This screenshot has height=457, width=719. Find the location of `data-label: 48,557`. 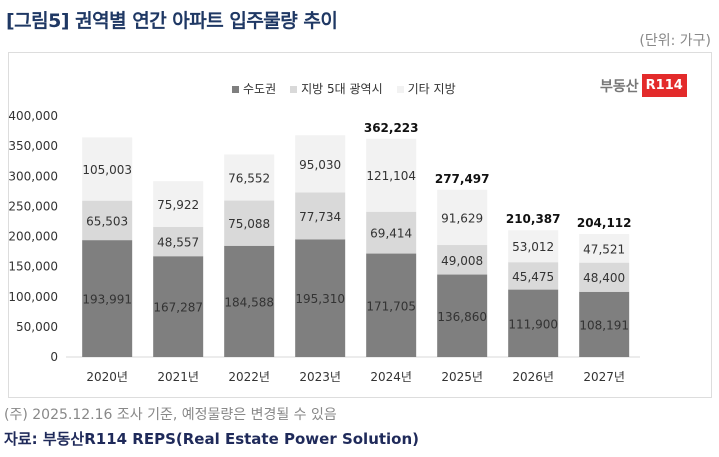

data-label: 48,557 is located at coordinates (178, 243).